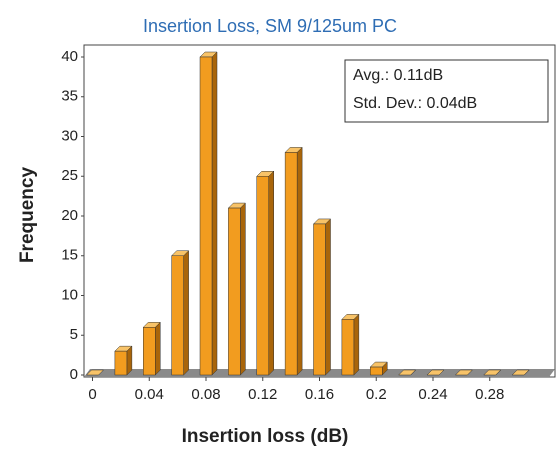 The image size is (560, 460). What do you see at coordinates (69, 56) in the screenshot?
I see `y-tick-label: 40` at bounding box center [69, 56].